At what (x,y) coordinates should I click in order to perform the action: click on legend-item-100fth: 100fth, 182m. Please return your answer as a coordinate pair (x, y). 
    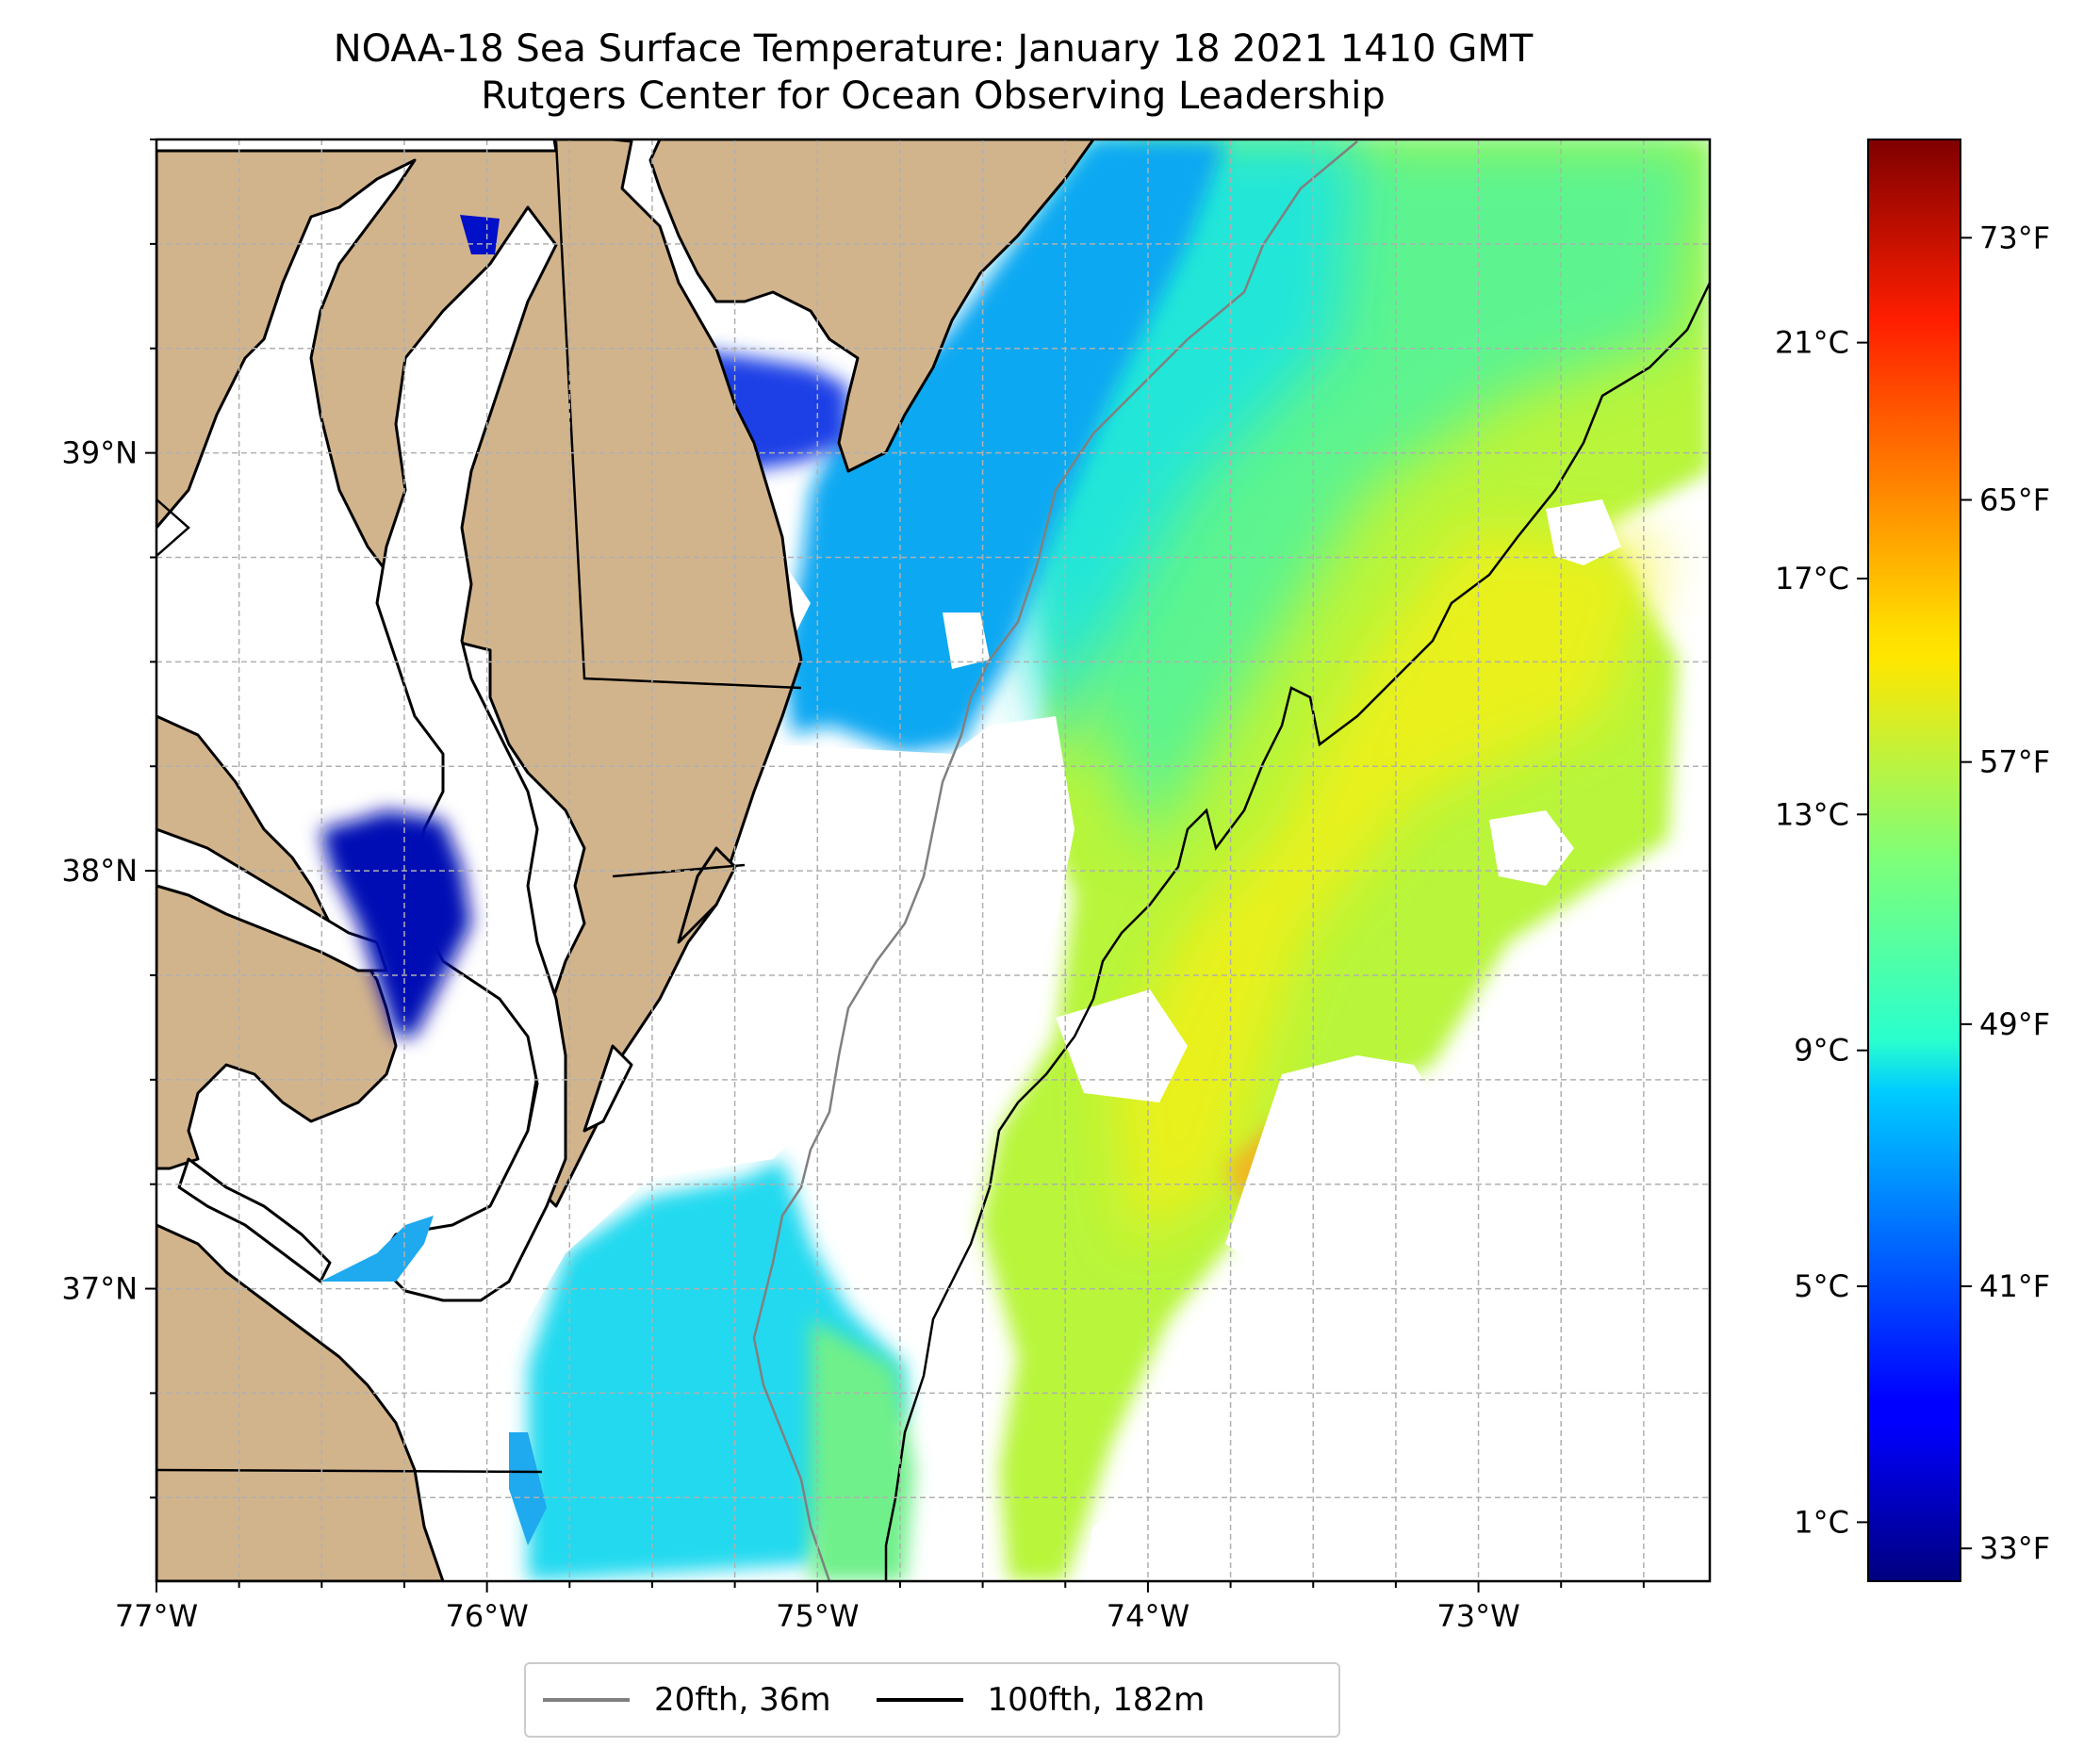
    Looking at the image, I should click on (1041, 1700).